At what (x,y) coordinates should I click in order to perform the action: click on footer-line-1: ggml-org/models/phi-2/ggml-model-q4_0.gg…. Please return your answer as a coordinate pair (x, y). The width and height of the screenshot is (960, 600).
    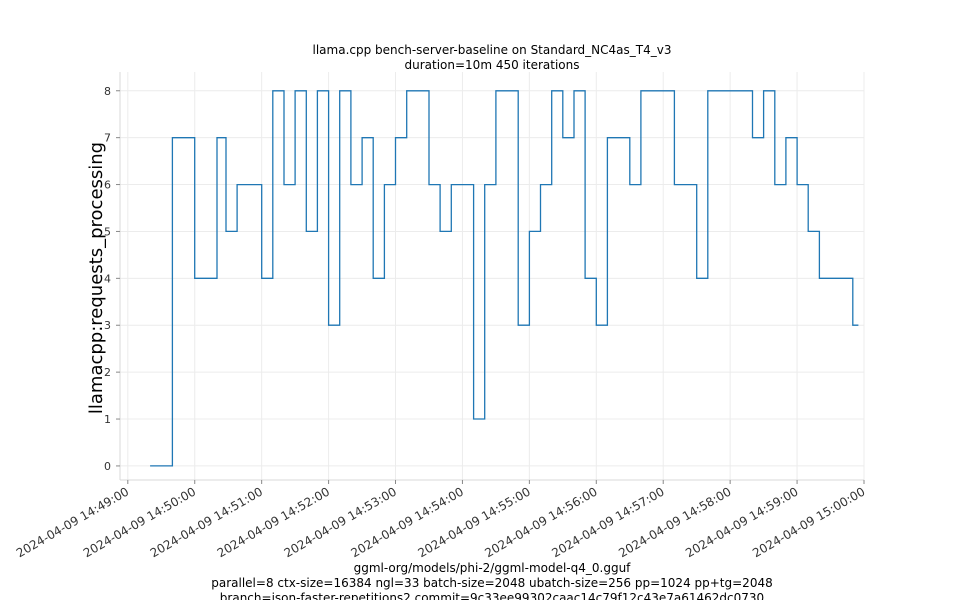
    Looking at the image, I should click on (493, 568).